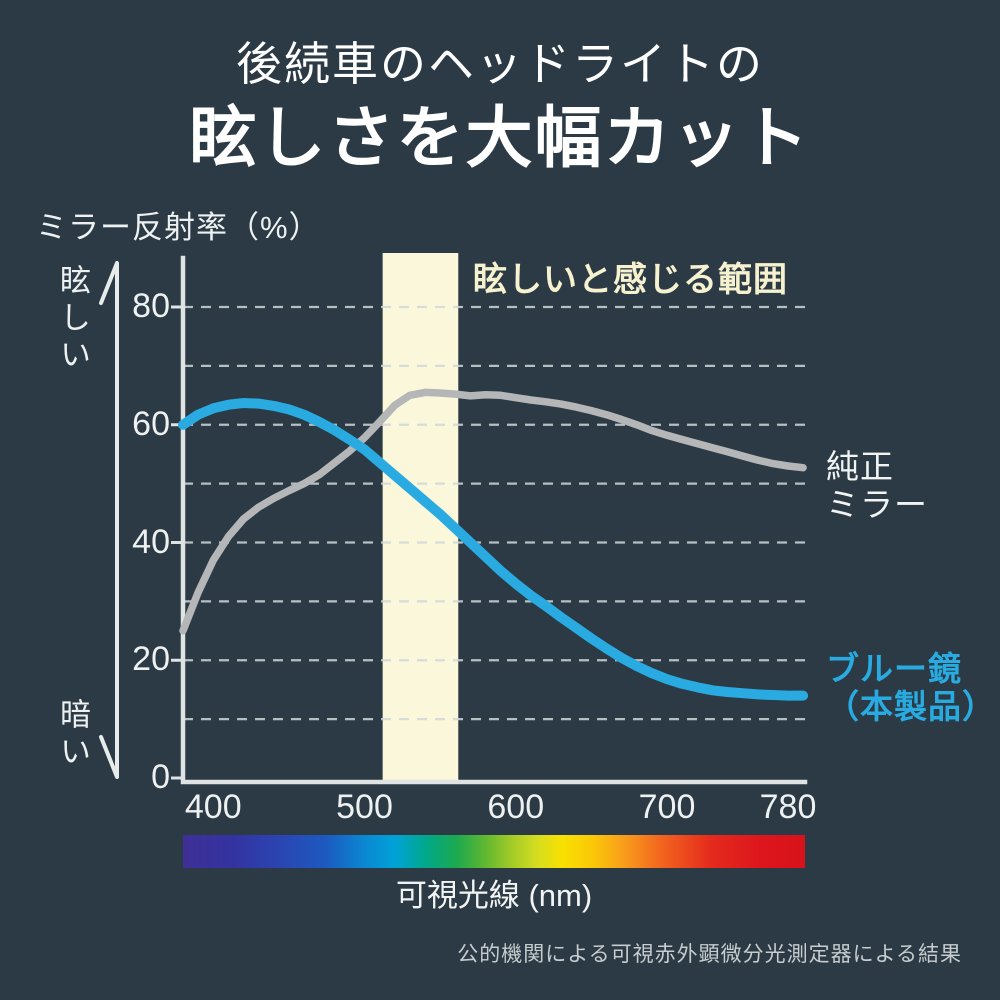 The width and height of the screenshot is (1000, 1000). I want to click on y-tick-label-20: 20, so click(151, 659).